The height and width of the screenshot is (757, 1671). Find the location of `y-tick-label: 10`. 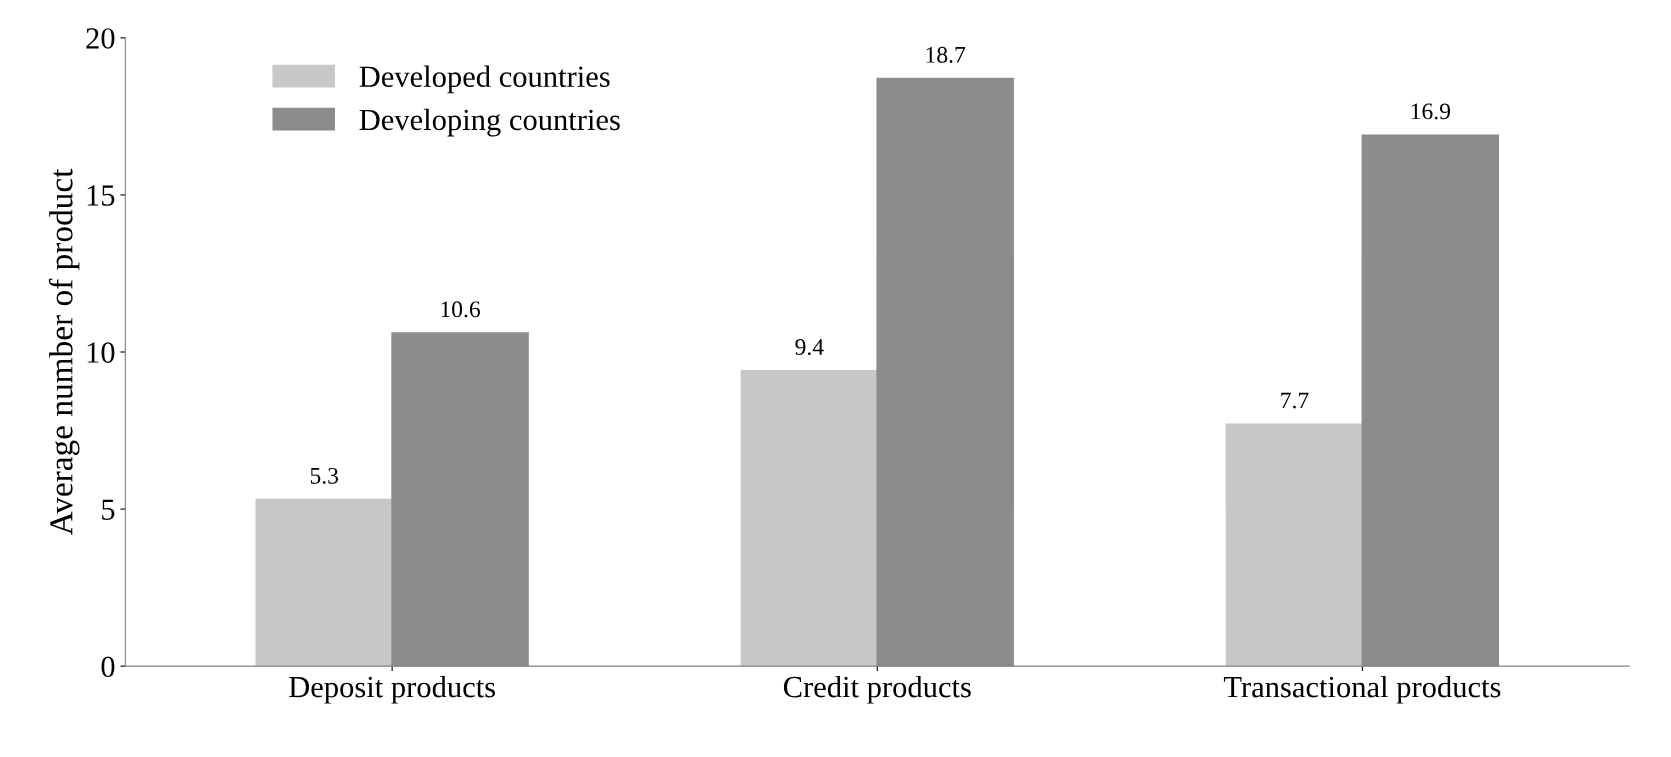

y-tick-label: 10 is located at coordinates (101, 352).